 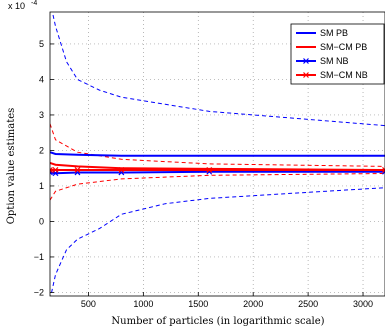 I want to click on legend-entry: SM−CM PB, so click(x=331, y=47).